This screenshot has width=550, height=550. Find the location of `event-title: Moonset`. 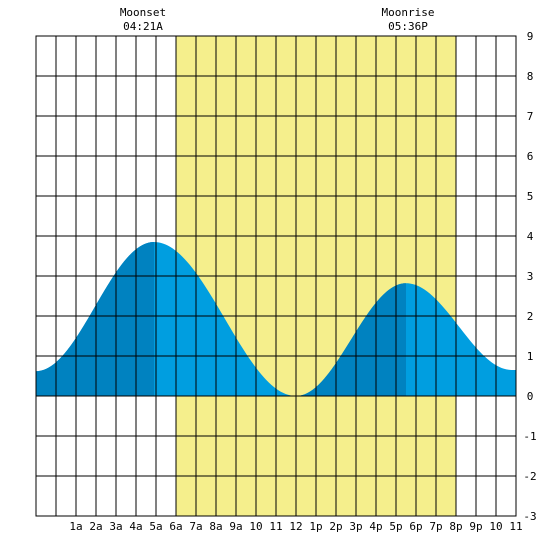

event-title: Moonset is located at coordinates (143, 12).